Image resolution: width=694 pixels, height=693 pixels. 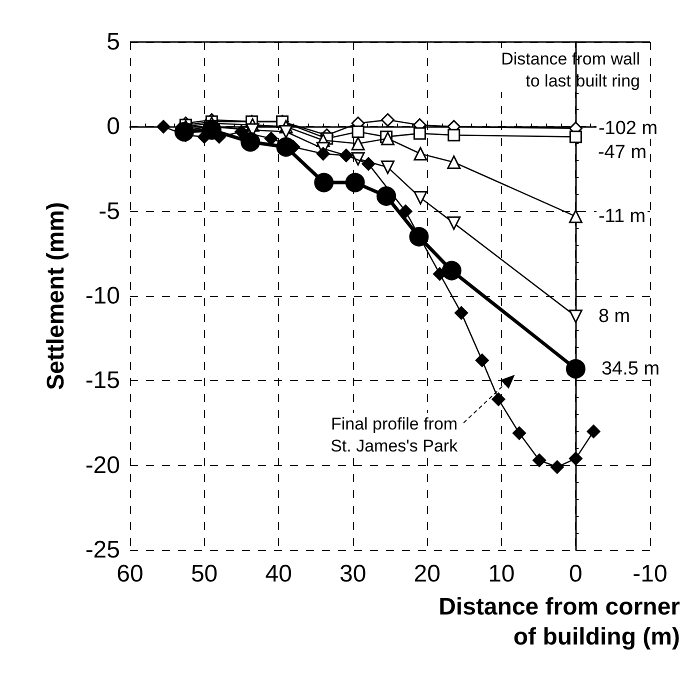 What do you see at coordinates (622, 152) in the screenshot?
I see `legend-label: -47 m` at bounding box center [622, 152].